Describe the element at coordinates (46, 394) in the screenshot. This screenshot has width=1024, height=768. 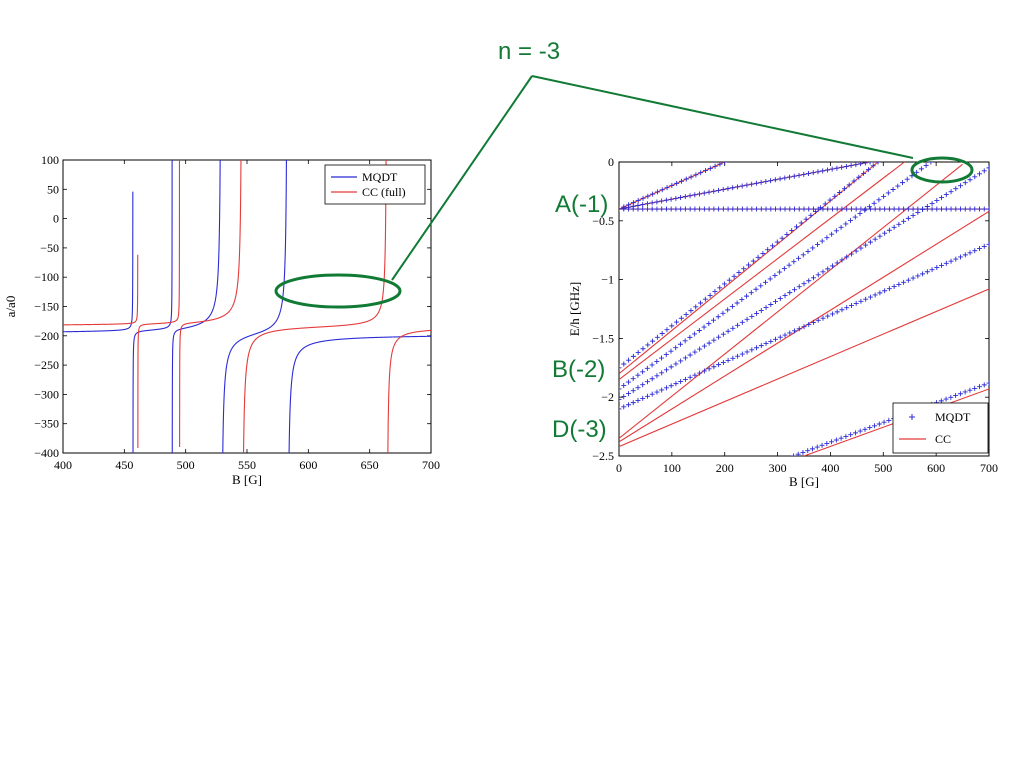
I see `left-y-tick-label: −300` at that location.